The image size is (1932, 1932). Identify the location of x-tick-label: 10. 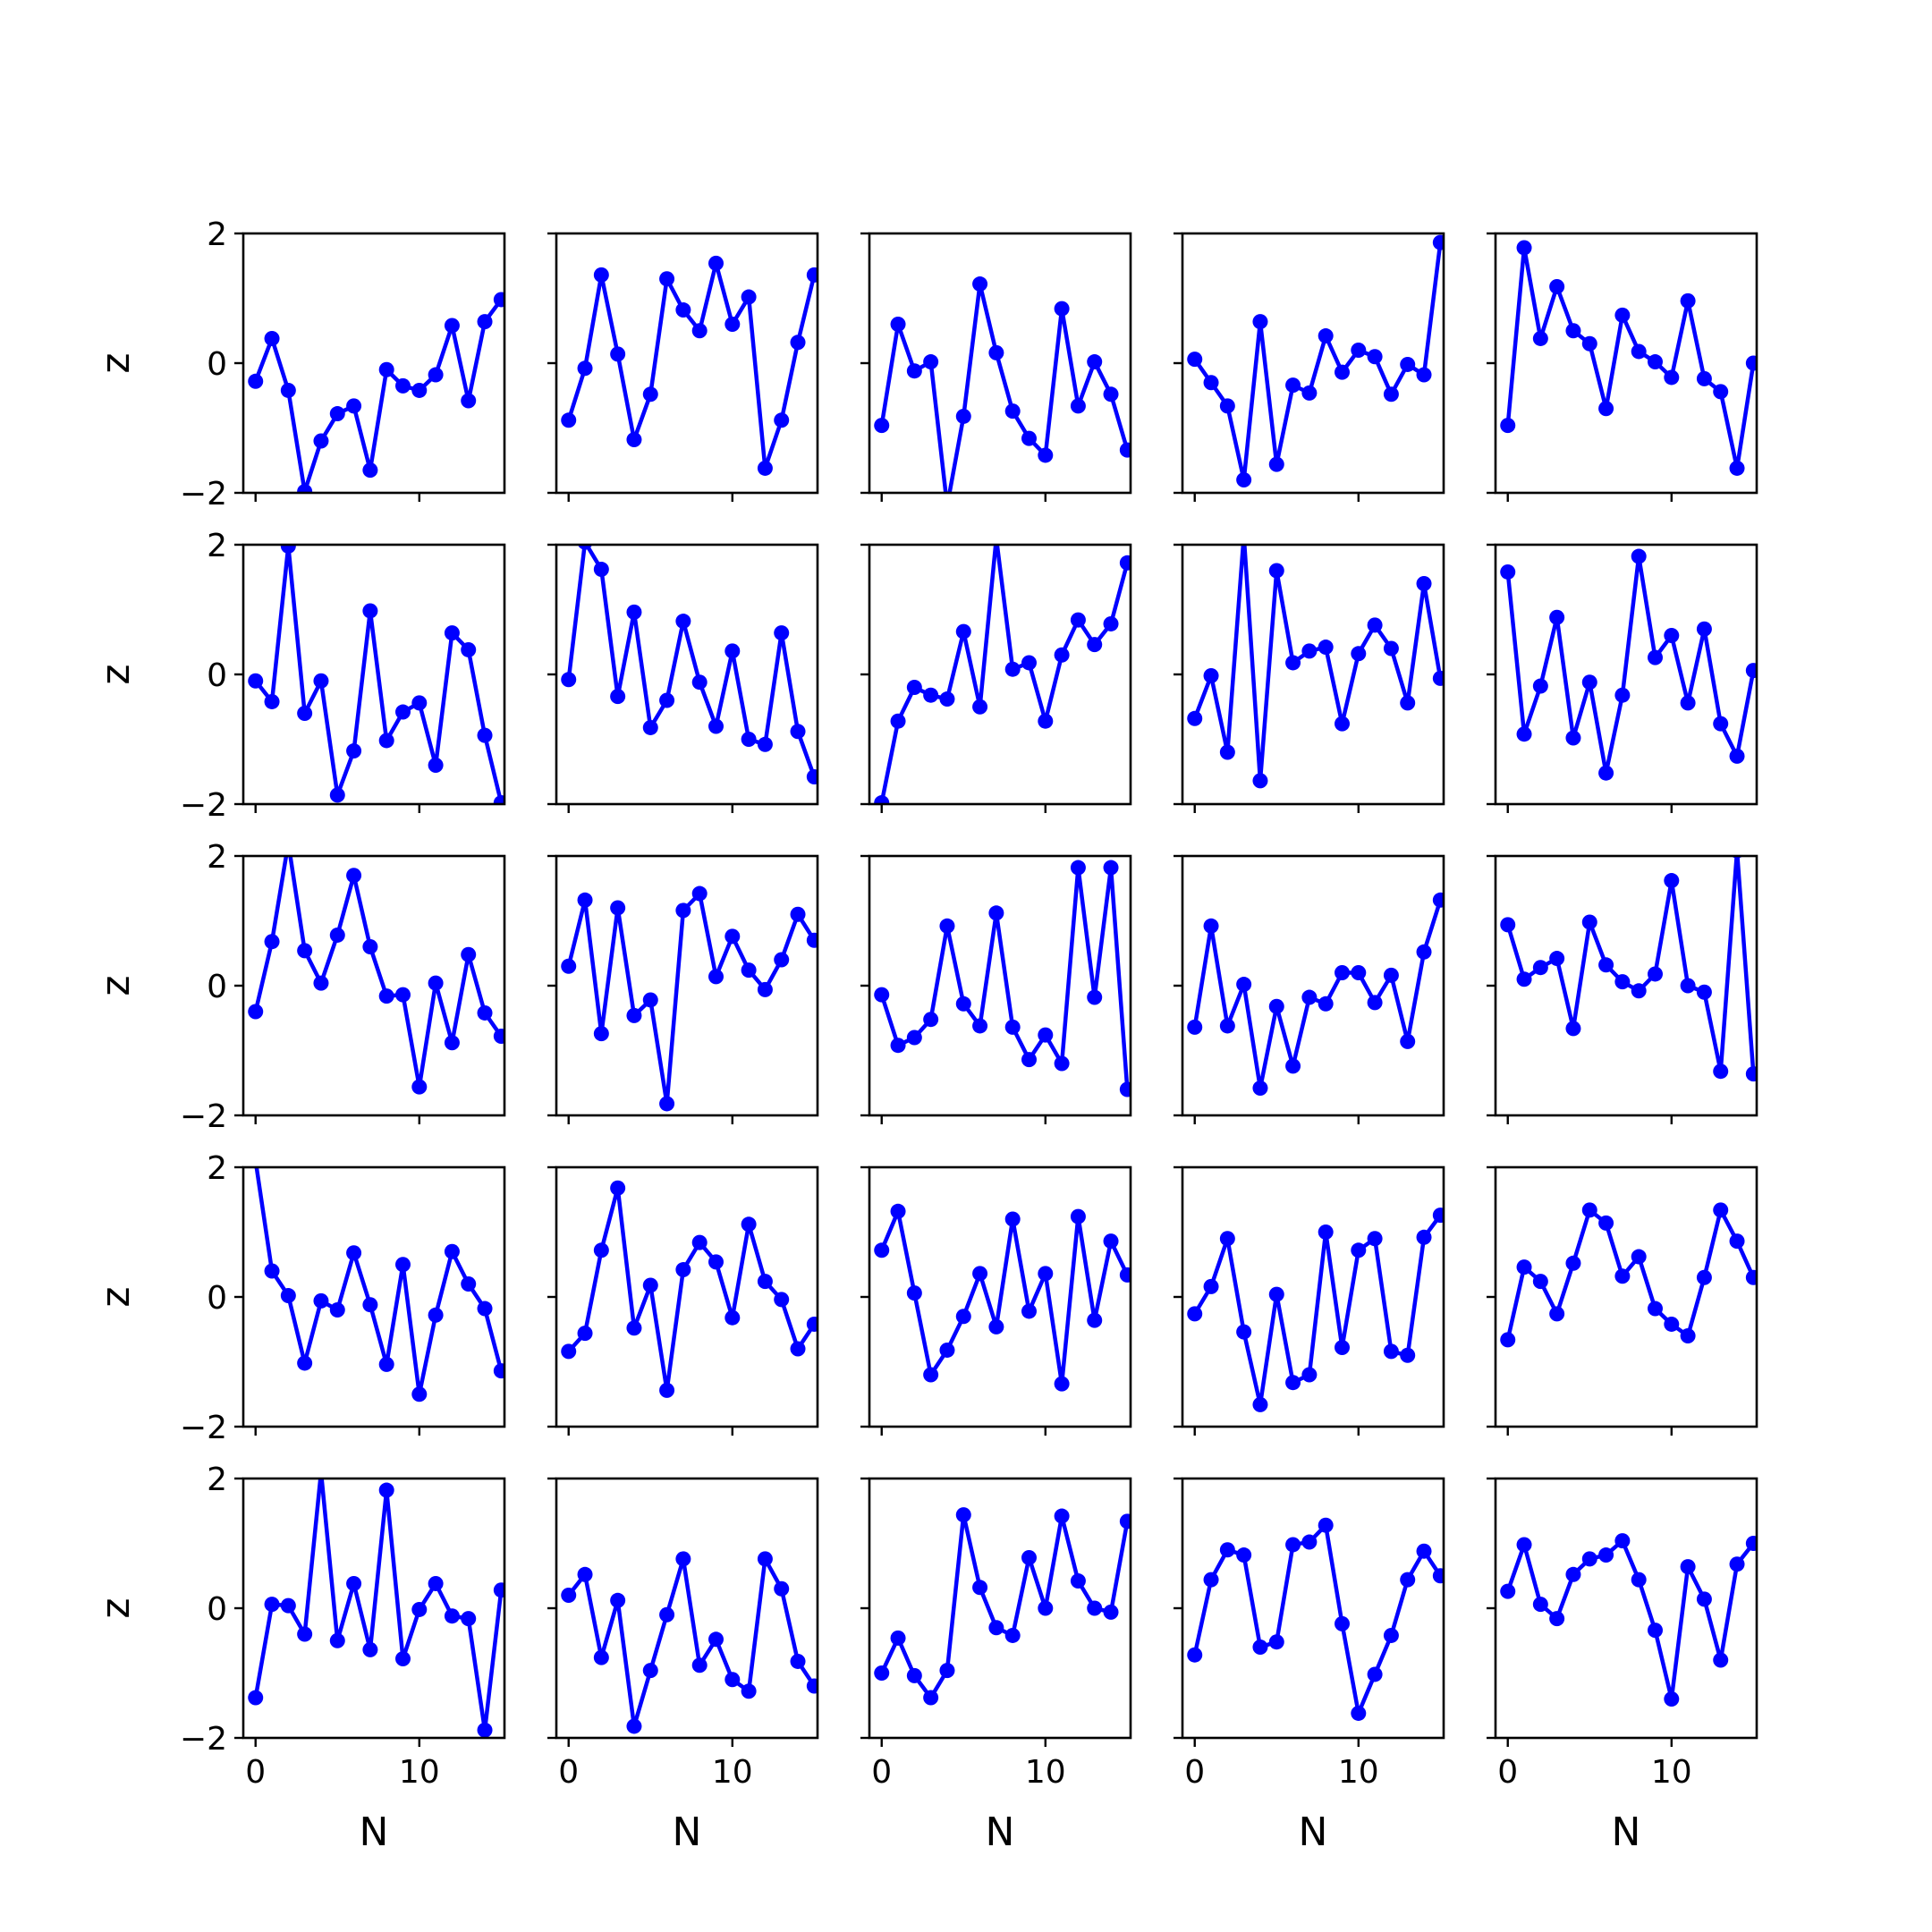
(1045, 1772).